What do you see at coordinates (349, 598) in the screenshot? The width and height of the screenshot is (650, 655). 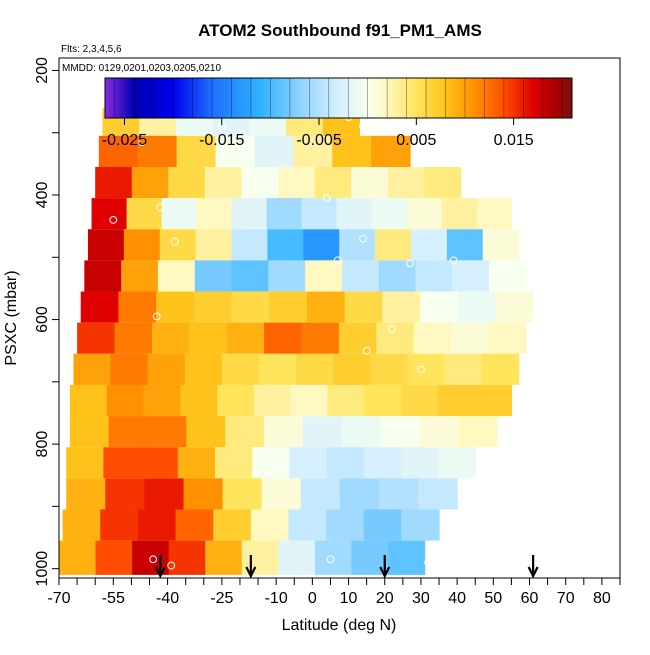 I see `x-tick-label: 10` at bounding box center [349, 598].